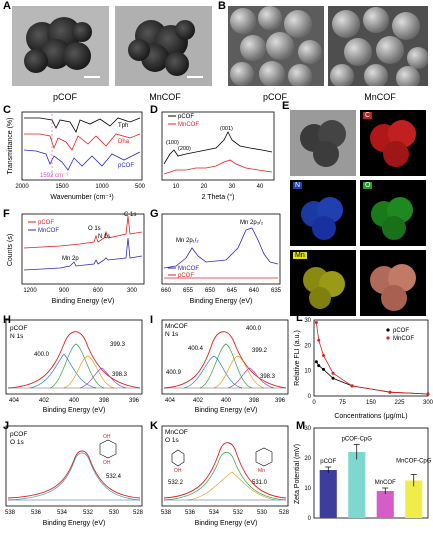 This screenshot has height=543, width=433. I want to click on xrd-peak-100: (100), so click(172, 143).